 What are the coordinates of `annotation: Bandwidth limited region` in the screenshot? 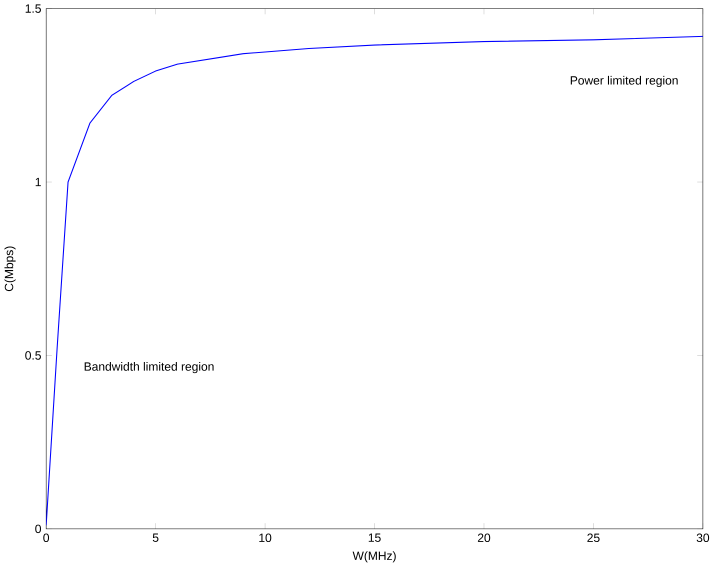 It's located at (149, 368).